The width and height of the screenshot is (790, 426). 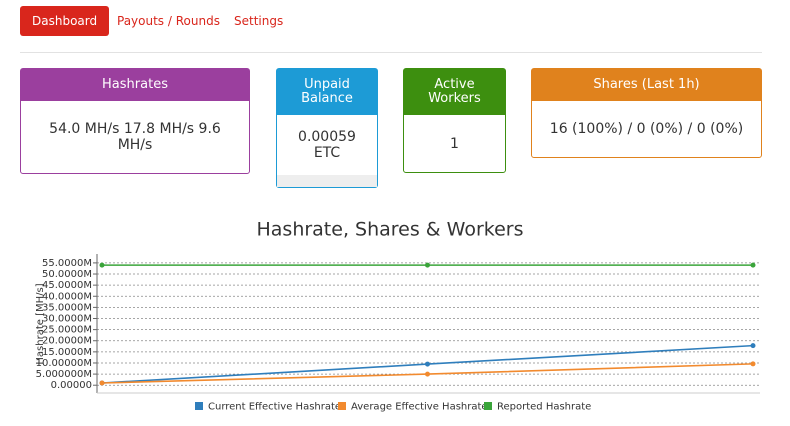 I want to click on card: Unpaid Balance 0.00059 ETC, so click(x=327, y=128).